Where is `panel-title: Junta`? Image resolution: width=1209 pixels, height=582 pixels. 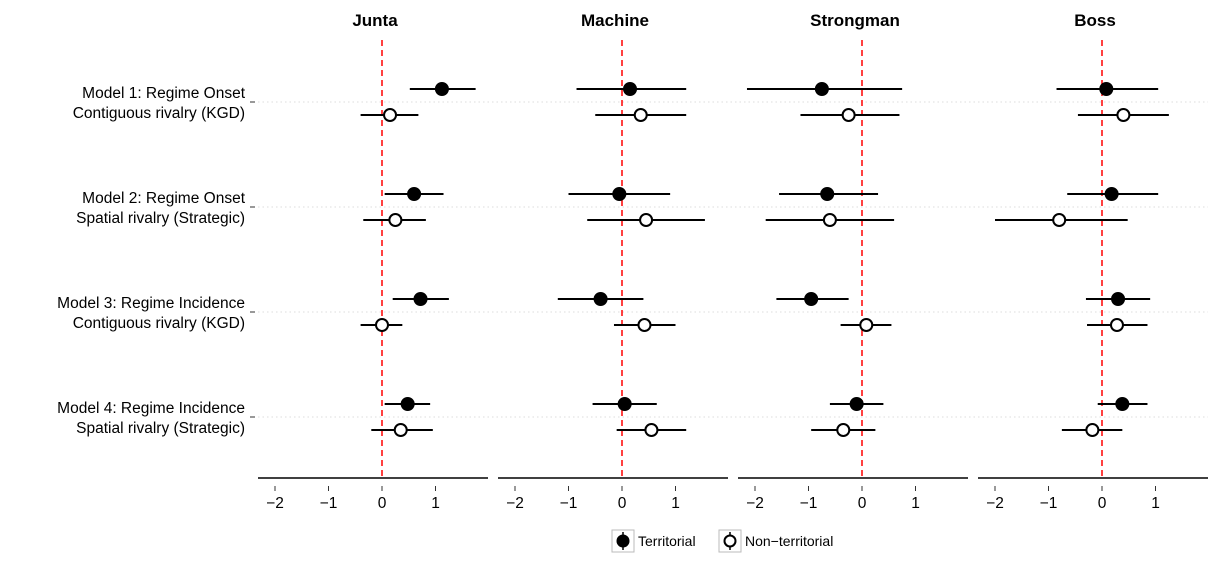
panel-title: Junta is located at coordinates (375, 20).